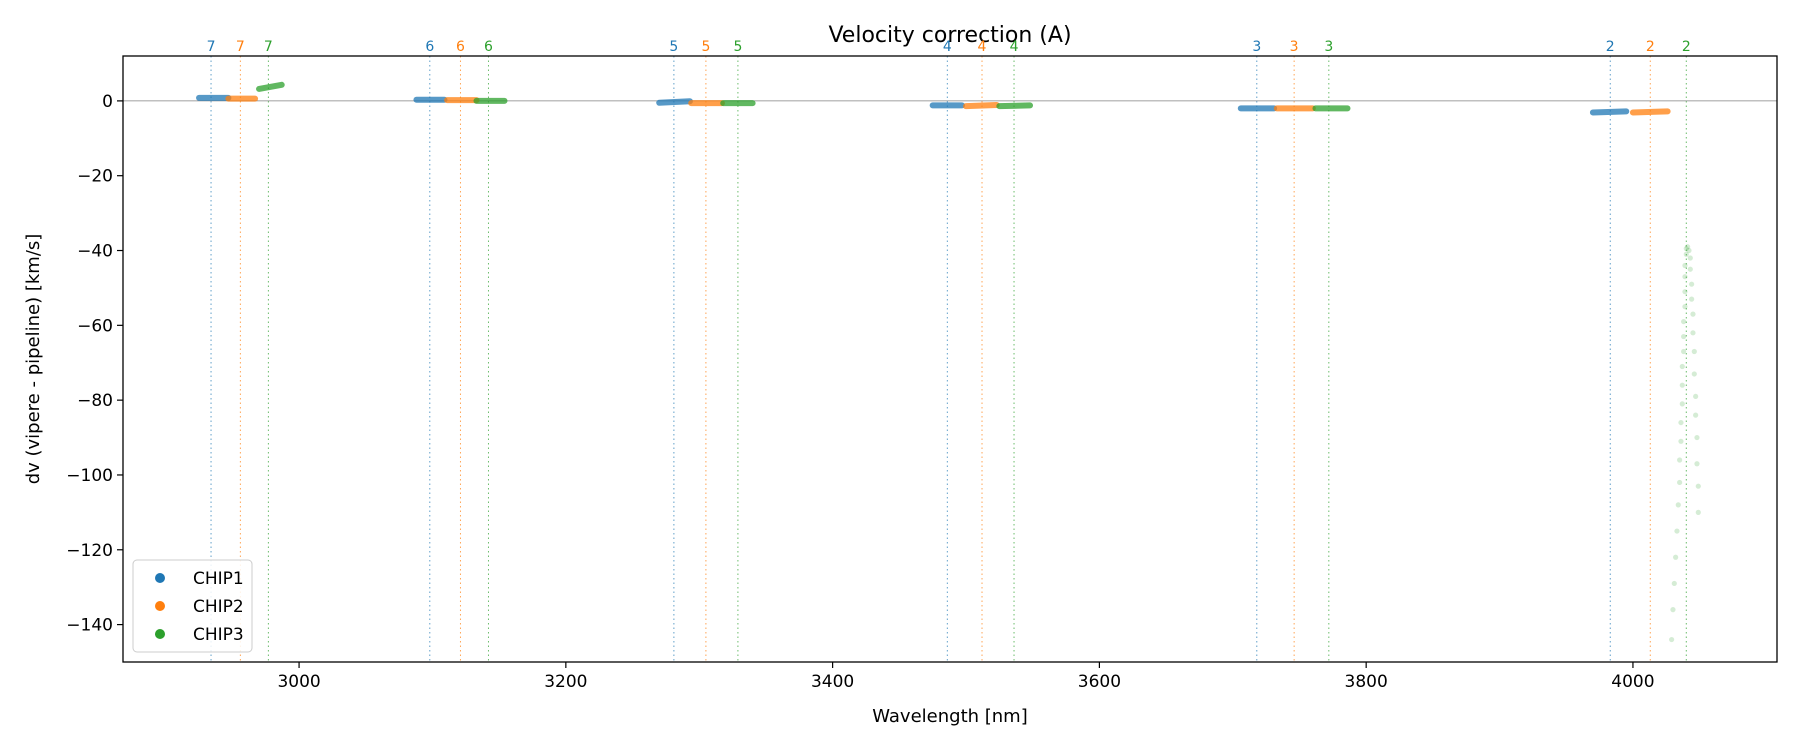 Image resolution: width=1800 pixels, height=750 pixels. Describe the element at coordinates (832, 682) in the screenshot. I see `x-tick-label: 3400` at that location.